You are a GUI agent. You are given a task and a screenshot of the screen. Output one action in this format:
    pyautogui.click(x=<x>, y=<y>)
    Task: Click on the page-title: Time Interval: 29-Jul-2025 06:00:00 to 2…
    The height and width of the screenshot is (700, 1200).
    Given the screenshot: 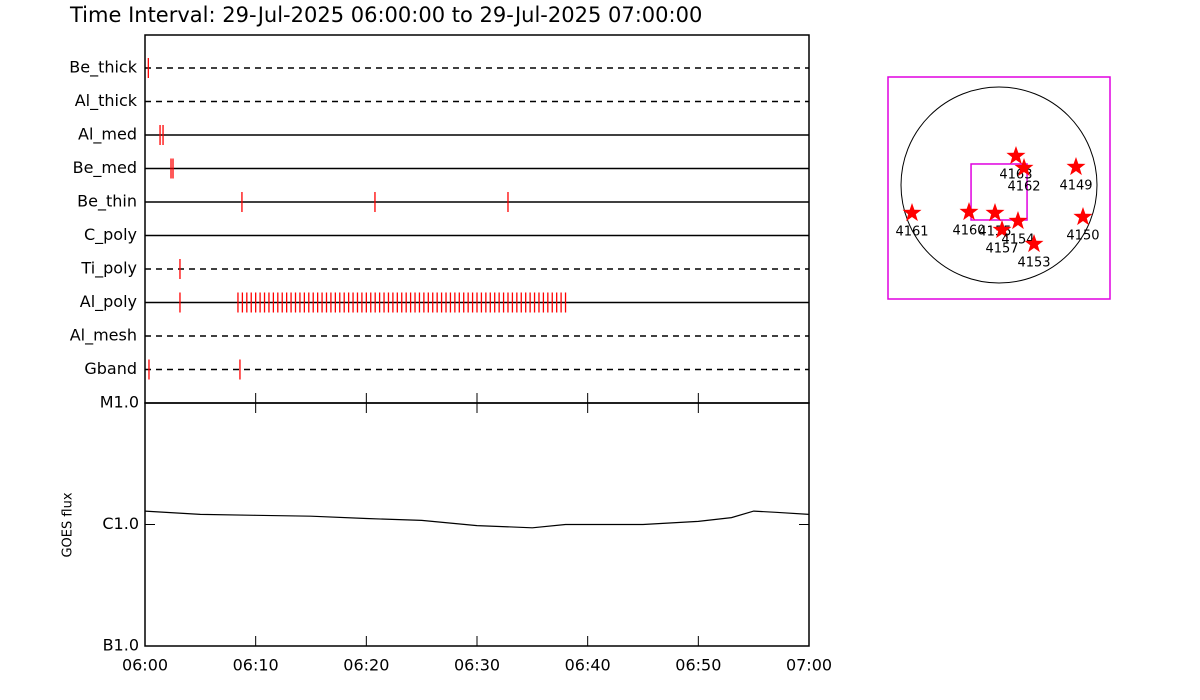 What is the action you would take?
    pyautogui.click(x=385, y=15)
    